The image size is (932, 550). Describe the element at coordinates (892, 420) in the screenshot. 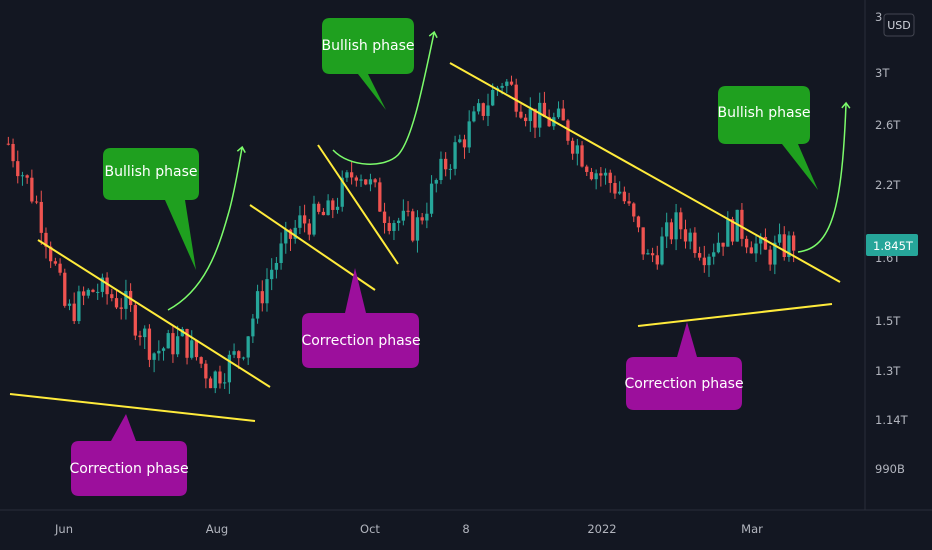

I see `price-tick-label: 1.14T` at that location.